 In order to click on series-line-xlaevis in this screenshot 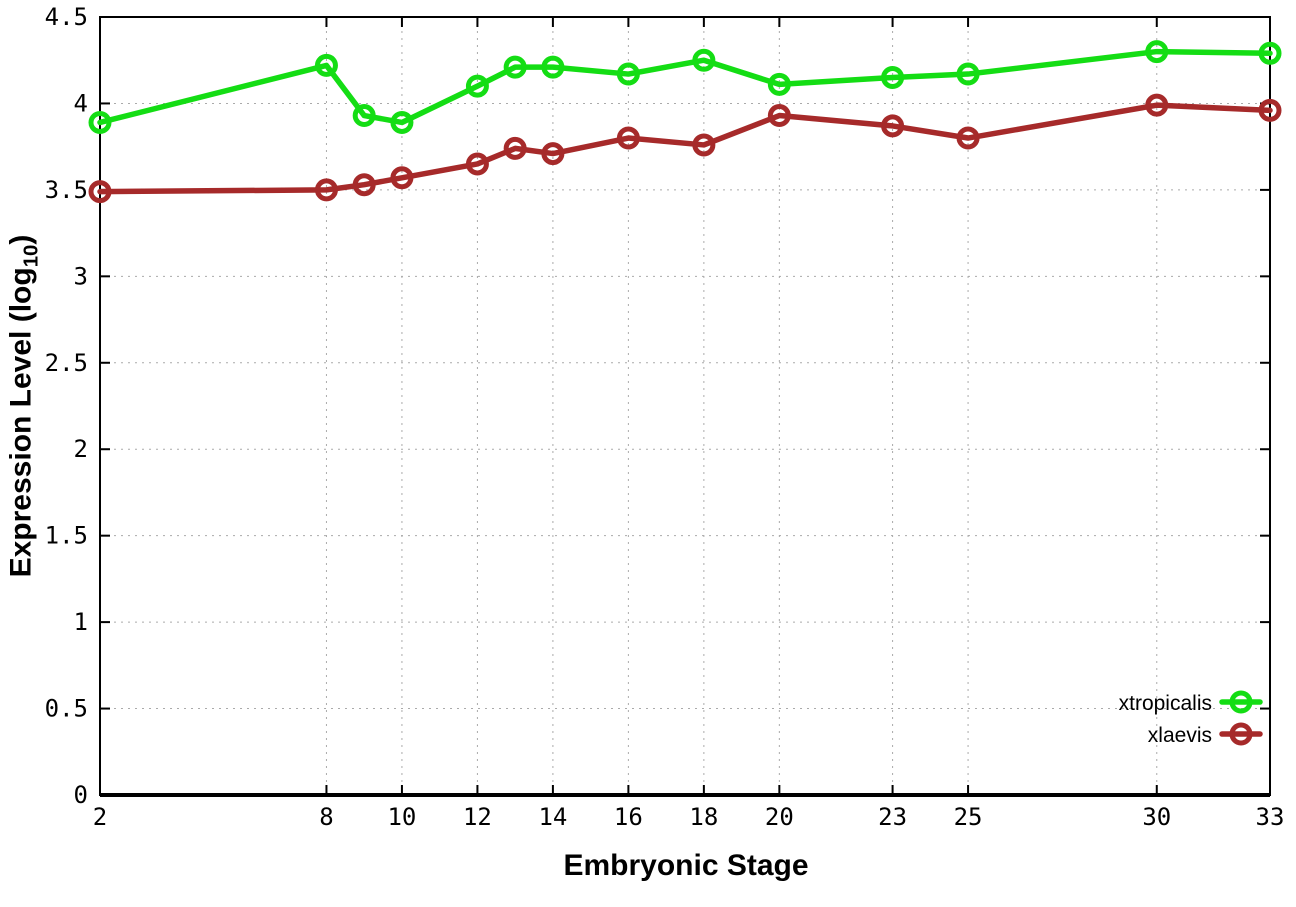, I will do `click(685, 148)`.